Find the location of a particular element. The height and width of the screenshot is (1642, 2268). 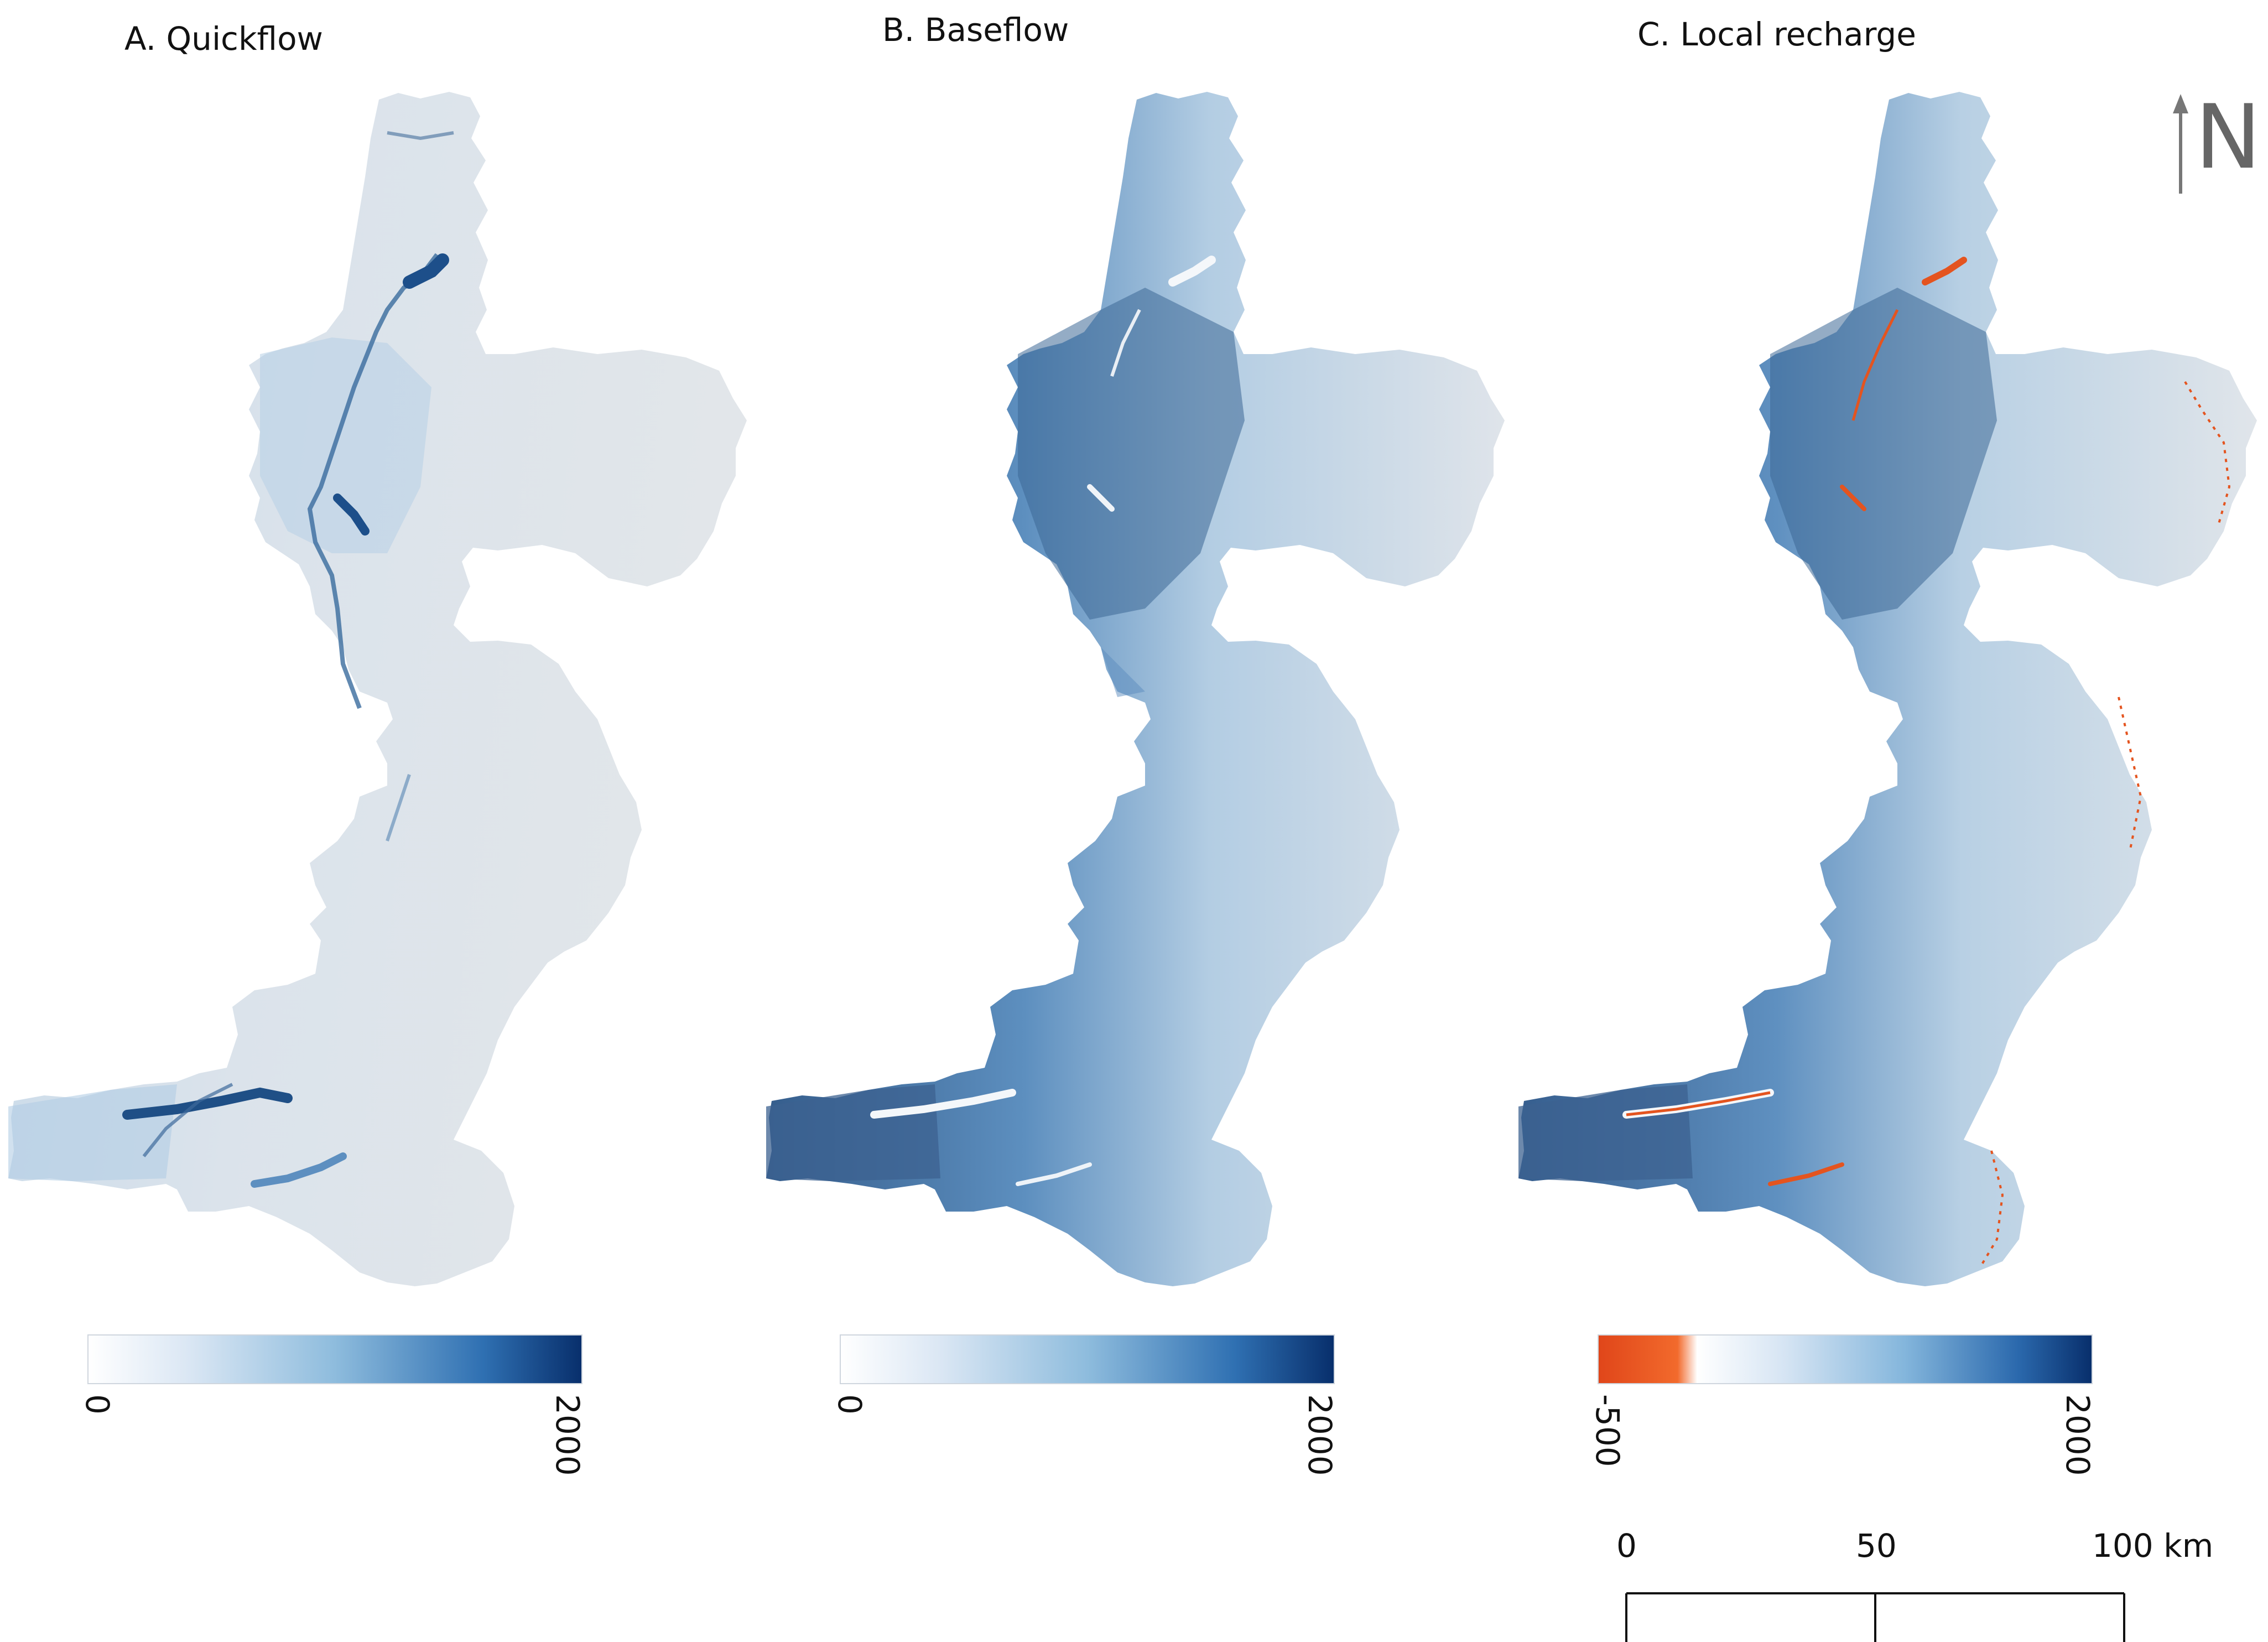

legend-colorbar-quickflow is located at coordinates (334, 1359).